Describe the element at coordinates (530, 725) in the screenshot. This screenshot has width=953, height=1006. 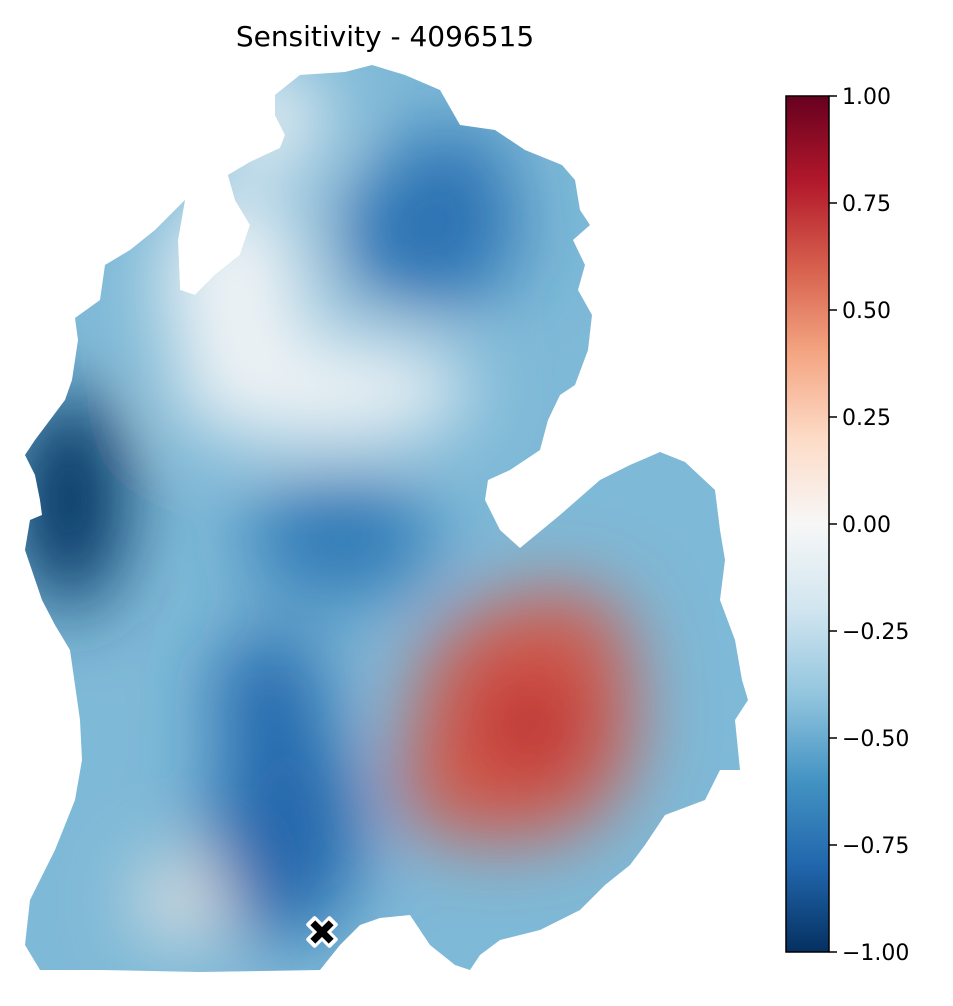
I see `field-blob-peak-core` at that location.